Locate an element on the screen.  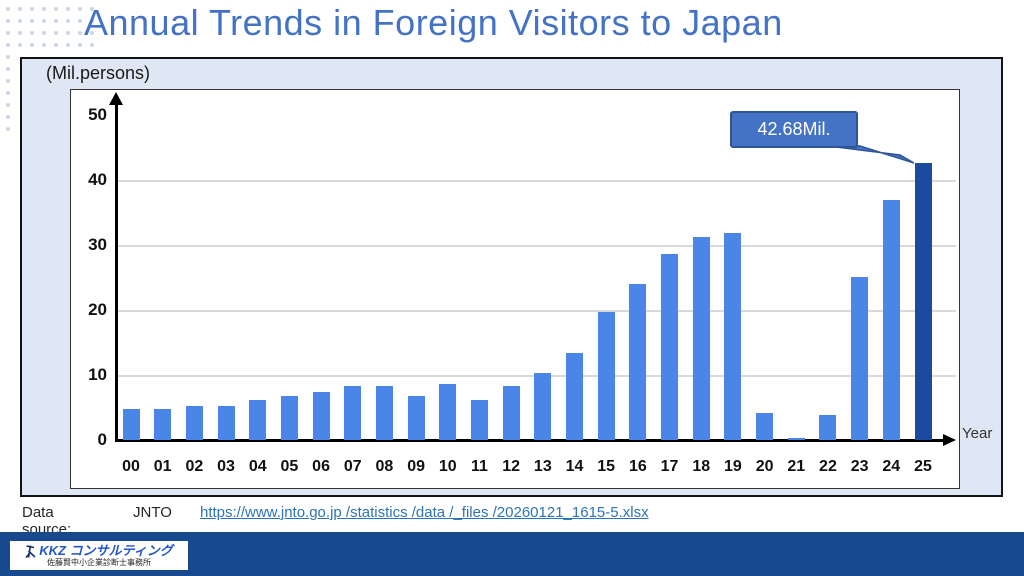
x-tick-label-10: 10 is located at coordinates (447, 466).